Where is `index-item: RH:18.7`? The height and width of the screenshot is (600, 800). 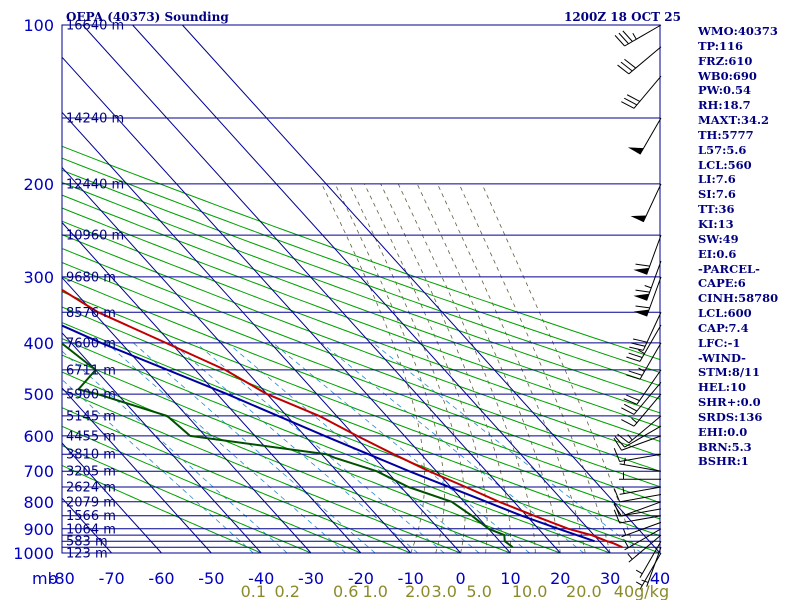
index-item: RH:18.7 is located at coordinates (724, 105).